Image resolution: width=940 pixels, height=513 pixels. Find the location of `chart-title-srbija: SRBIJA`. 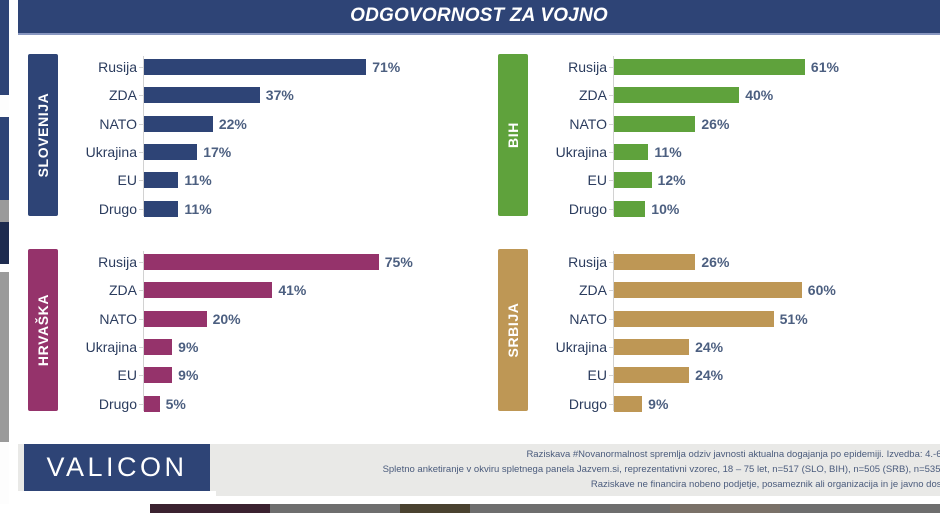

chart-title-srbija: SRBIJA is located at coordinates (513, 330).